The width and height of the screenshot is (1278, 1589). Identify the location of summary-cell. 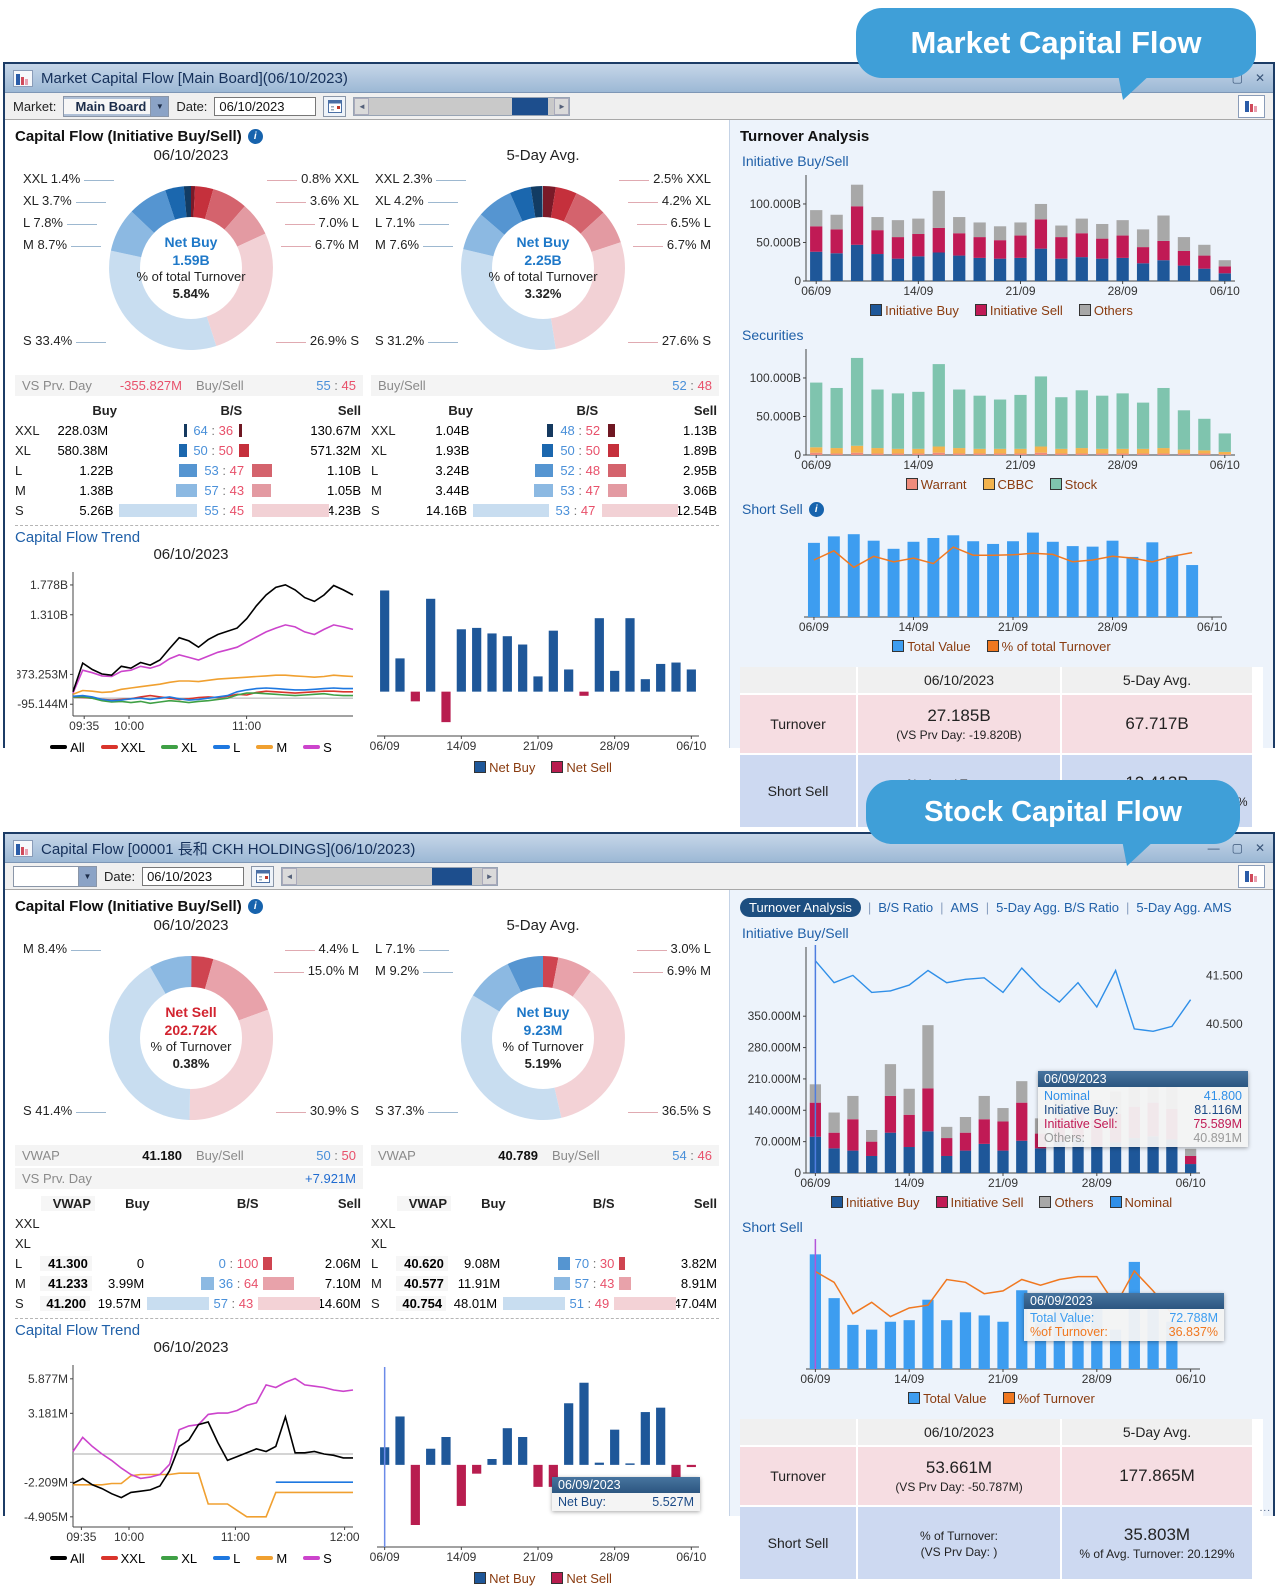
(798, 1432).